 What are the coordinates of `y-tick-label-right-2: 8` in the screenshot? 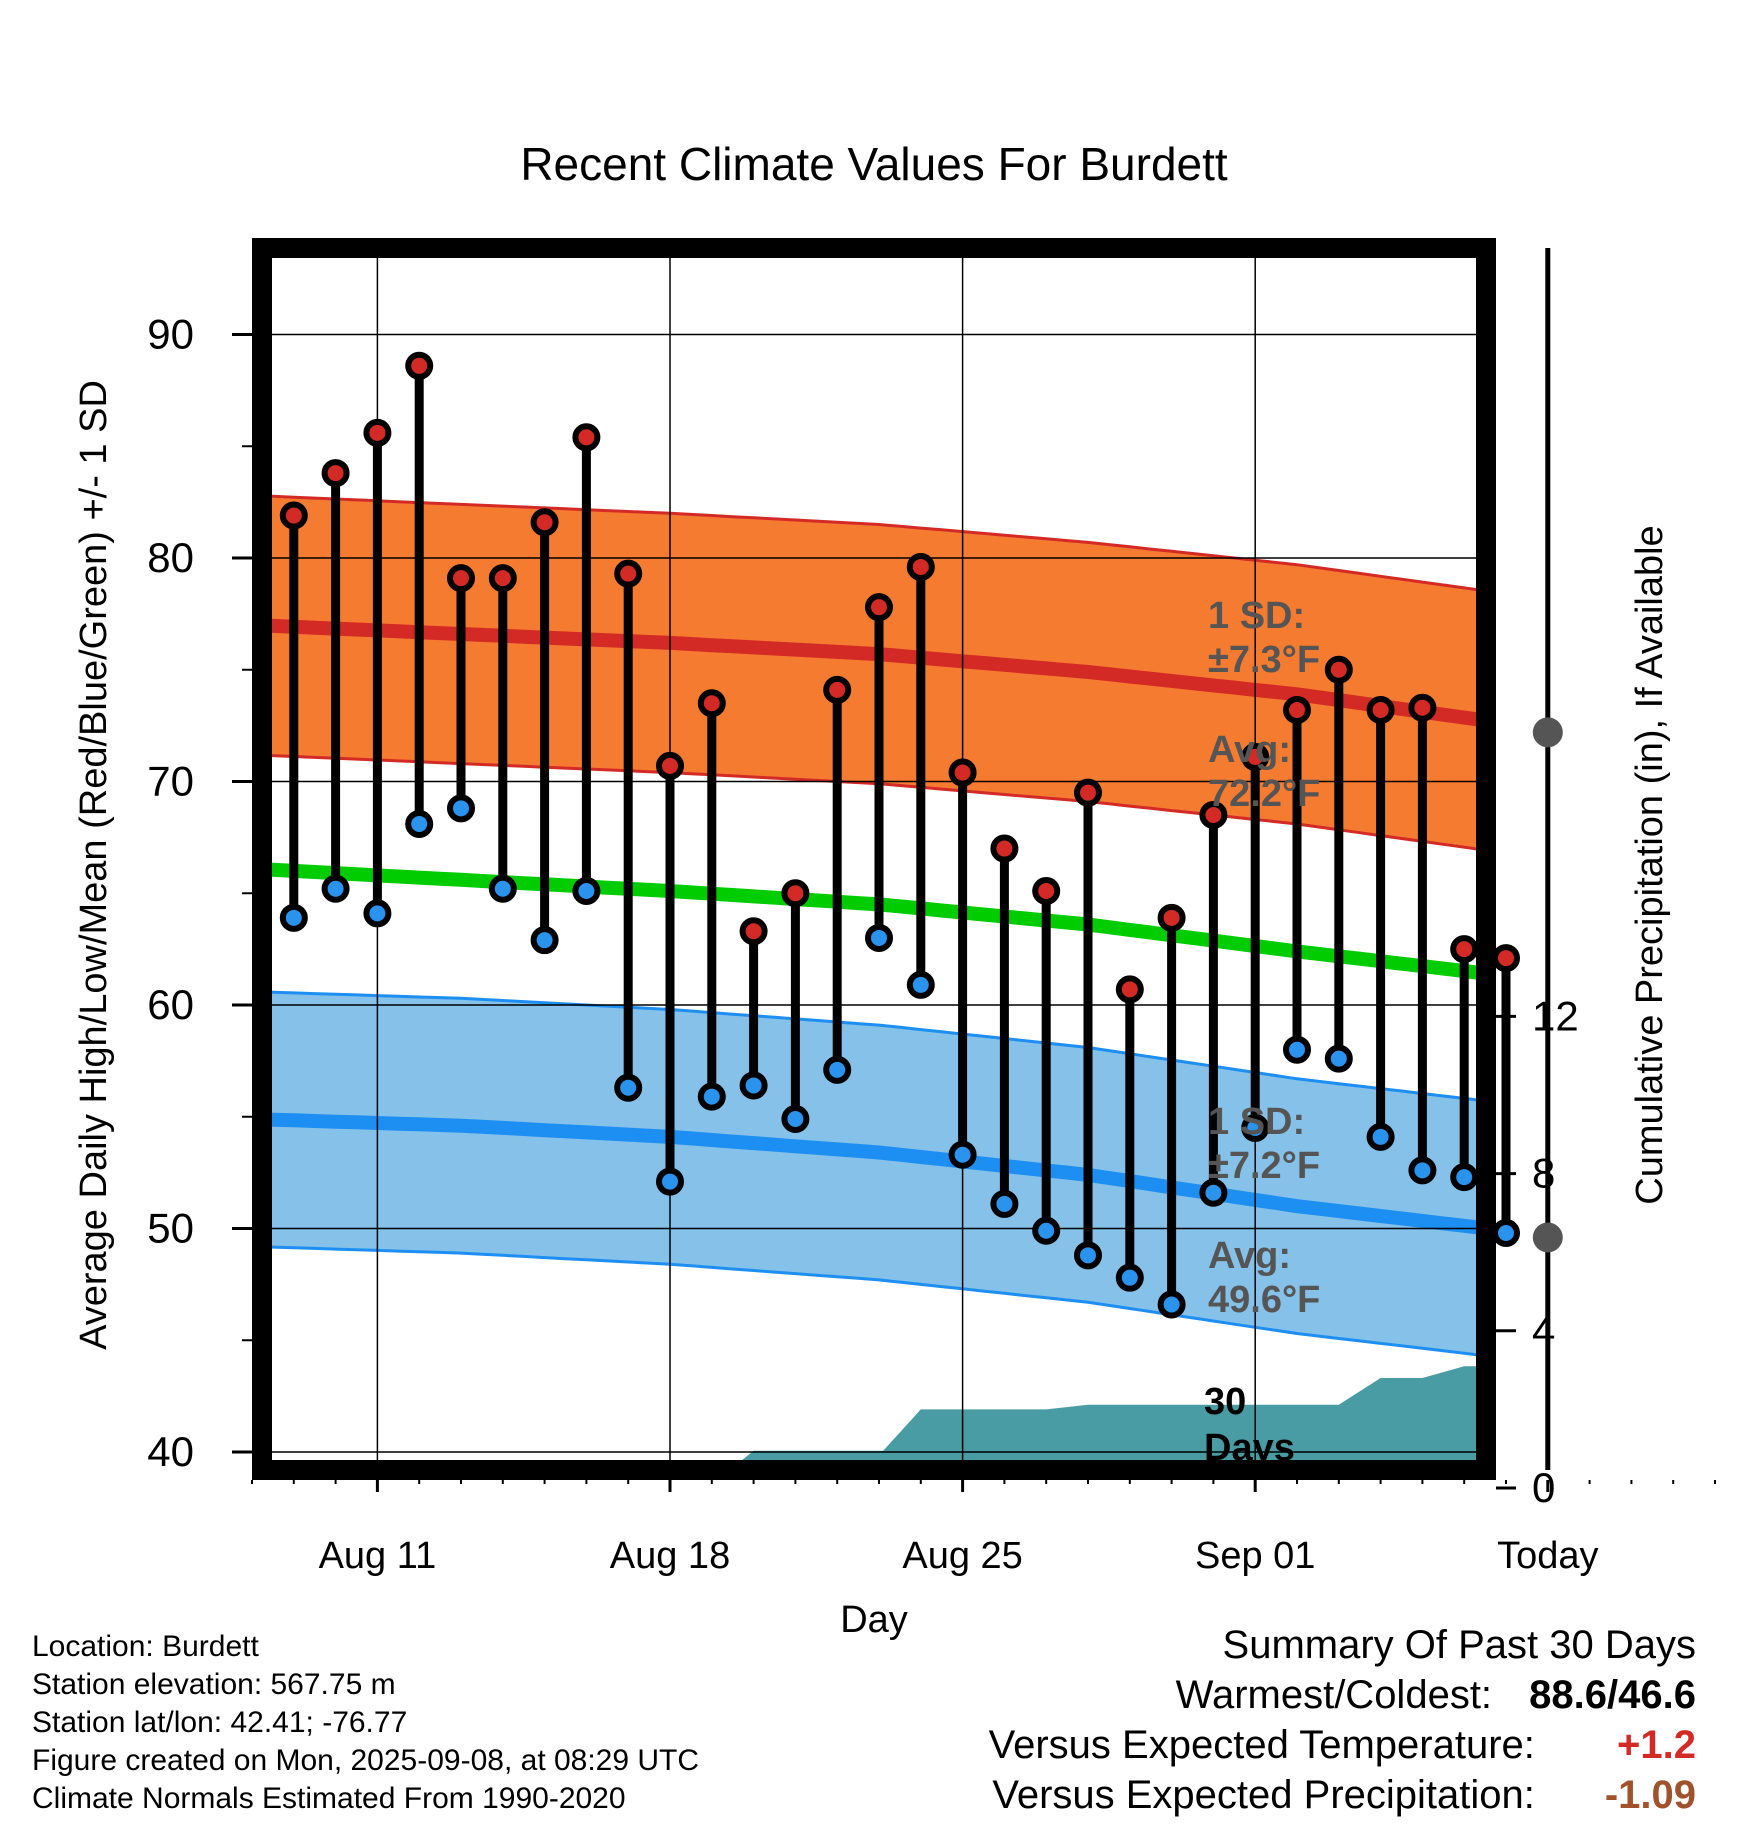 It's located at (1543, 1173).